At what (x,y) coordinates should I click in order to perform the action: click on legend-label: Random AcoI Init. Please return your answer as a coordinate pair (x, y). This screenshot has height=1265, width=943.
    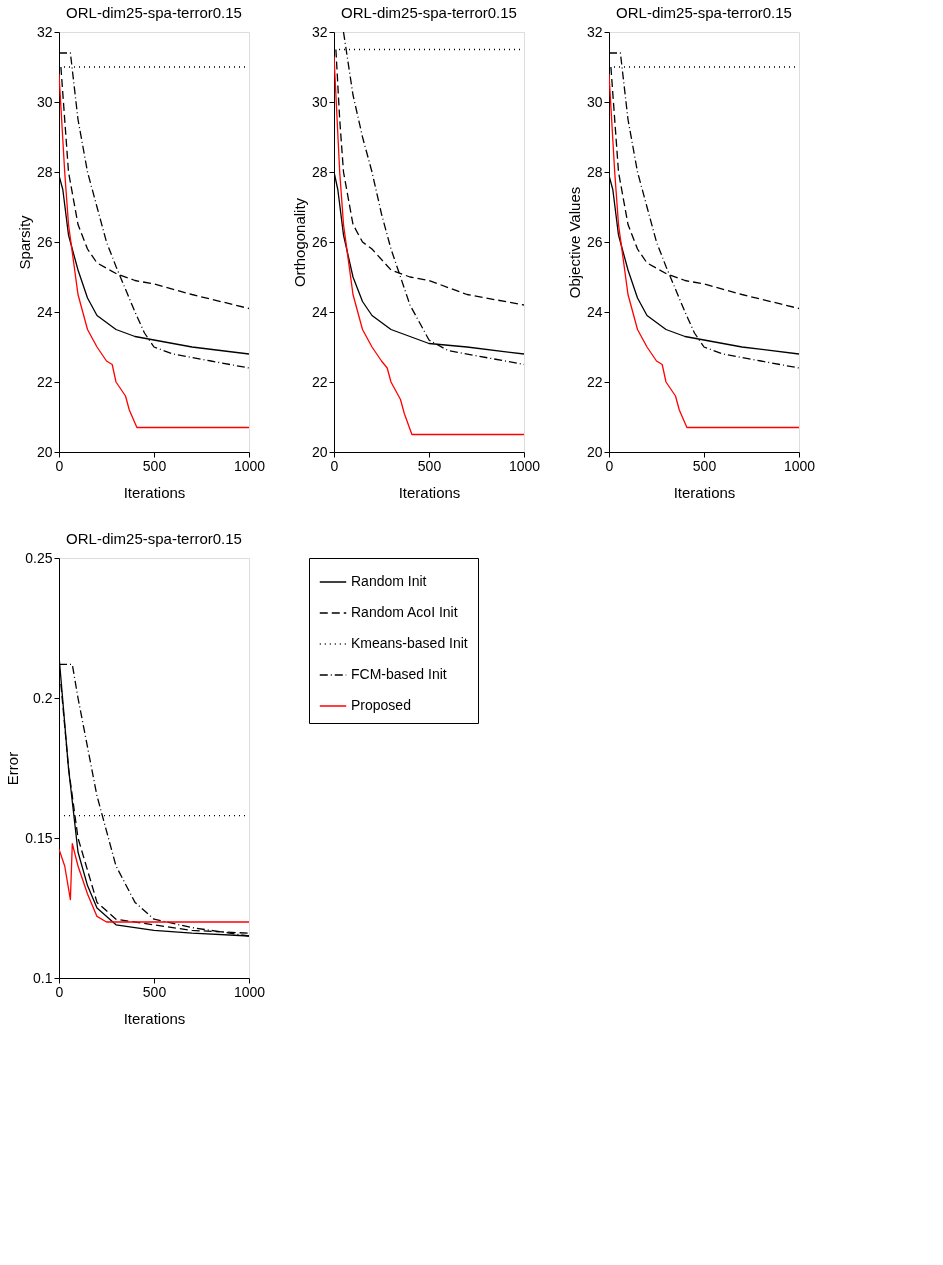
    Looking at the image, I should click on (404, 612).